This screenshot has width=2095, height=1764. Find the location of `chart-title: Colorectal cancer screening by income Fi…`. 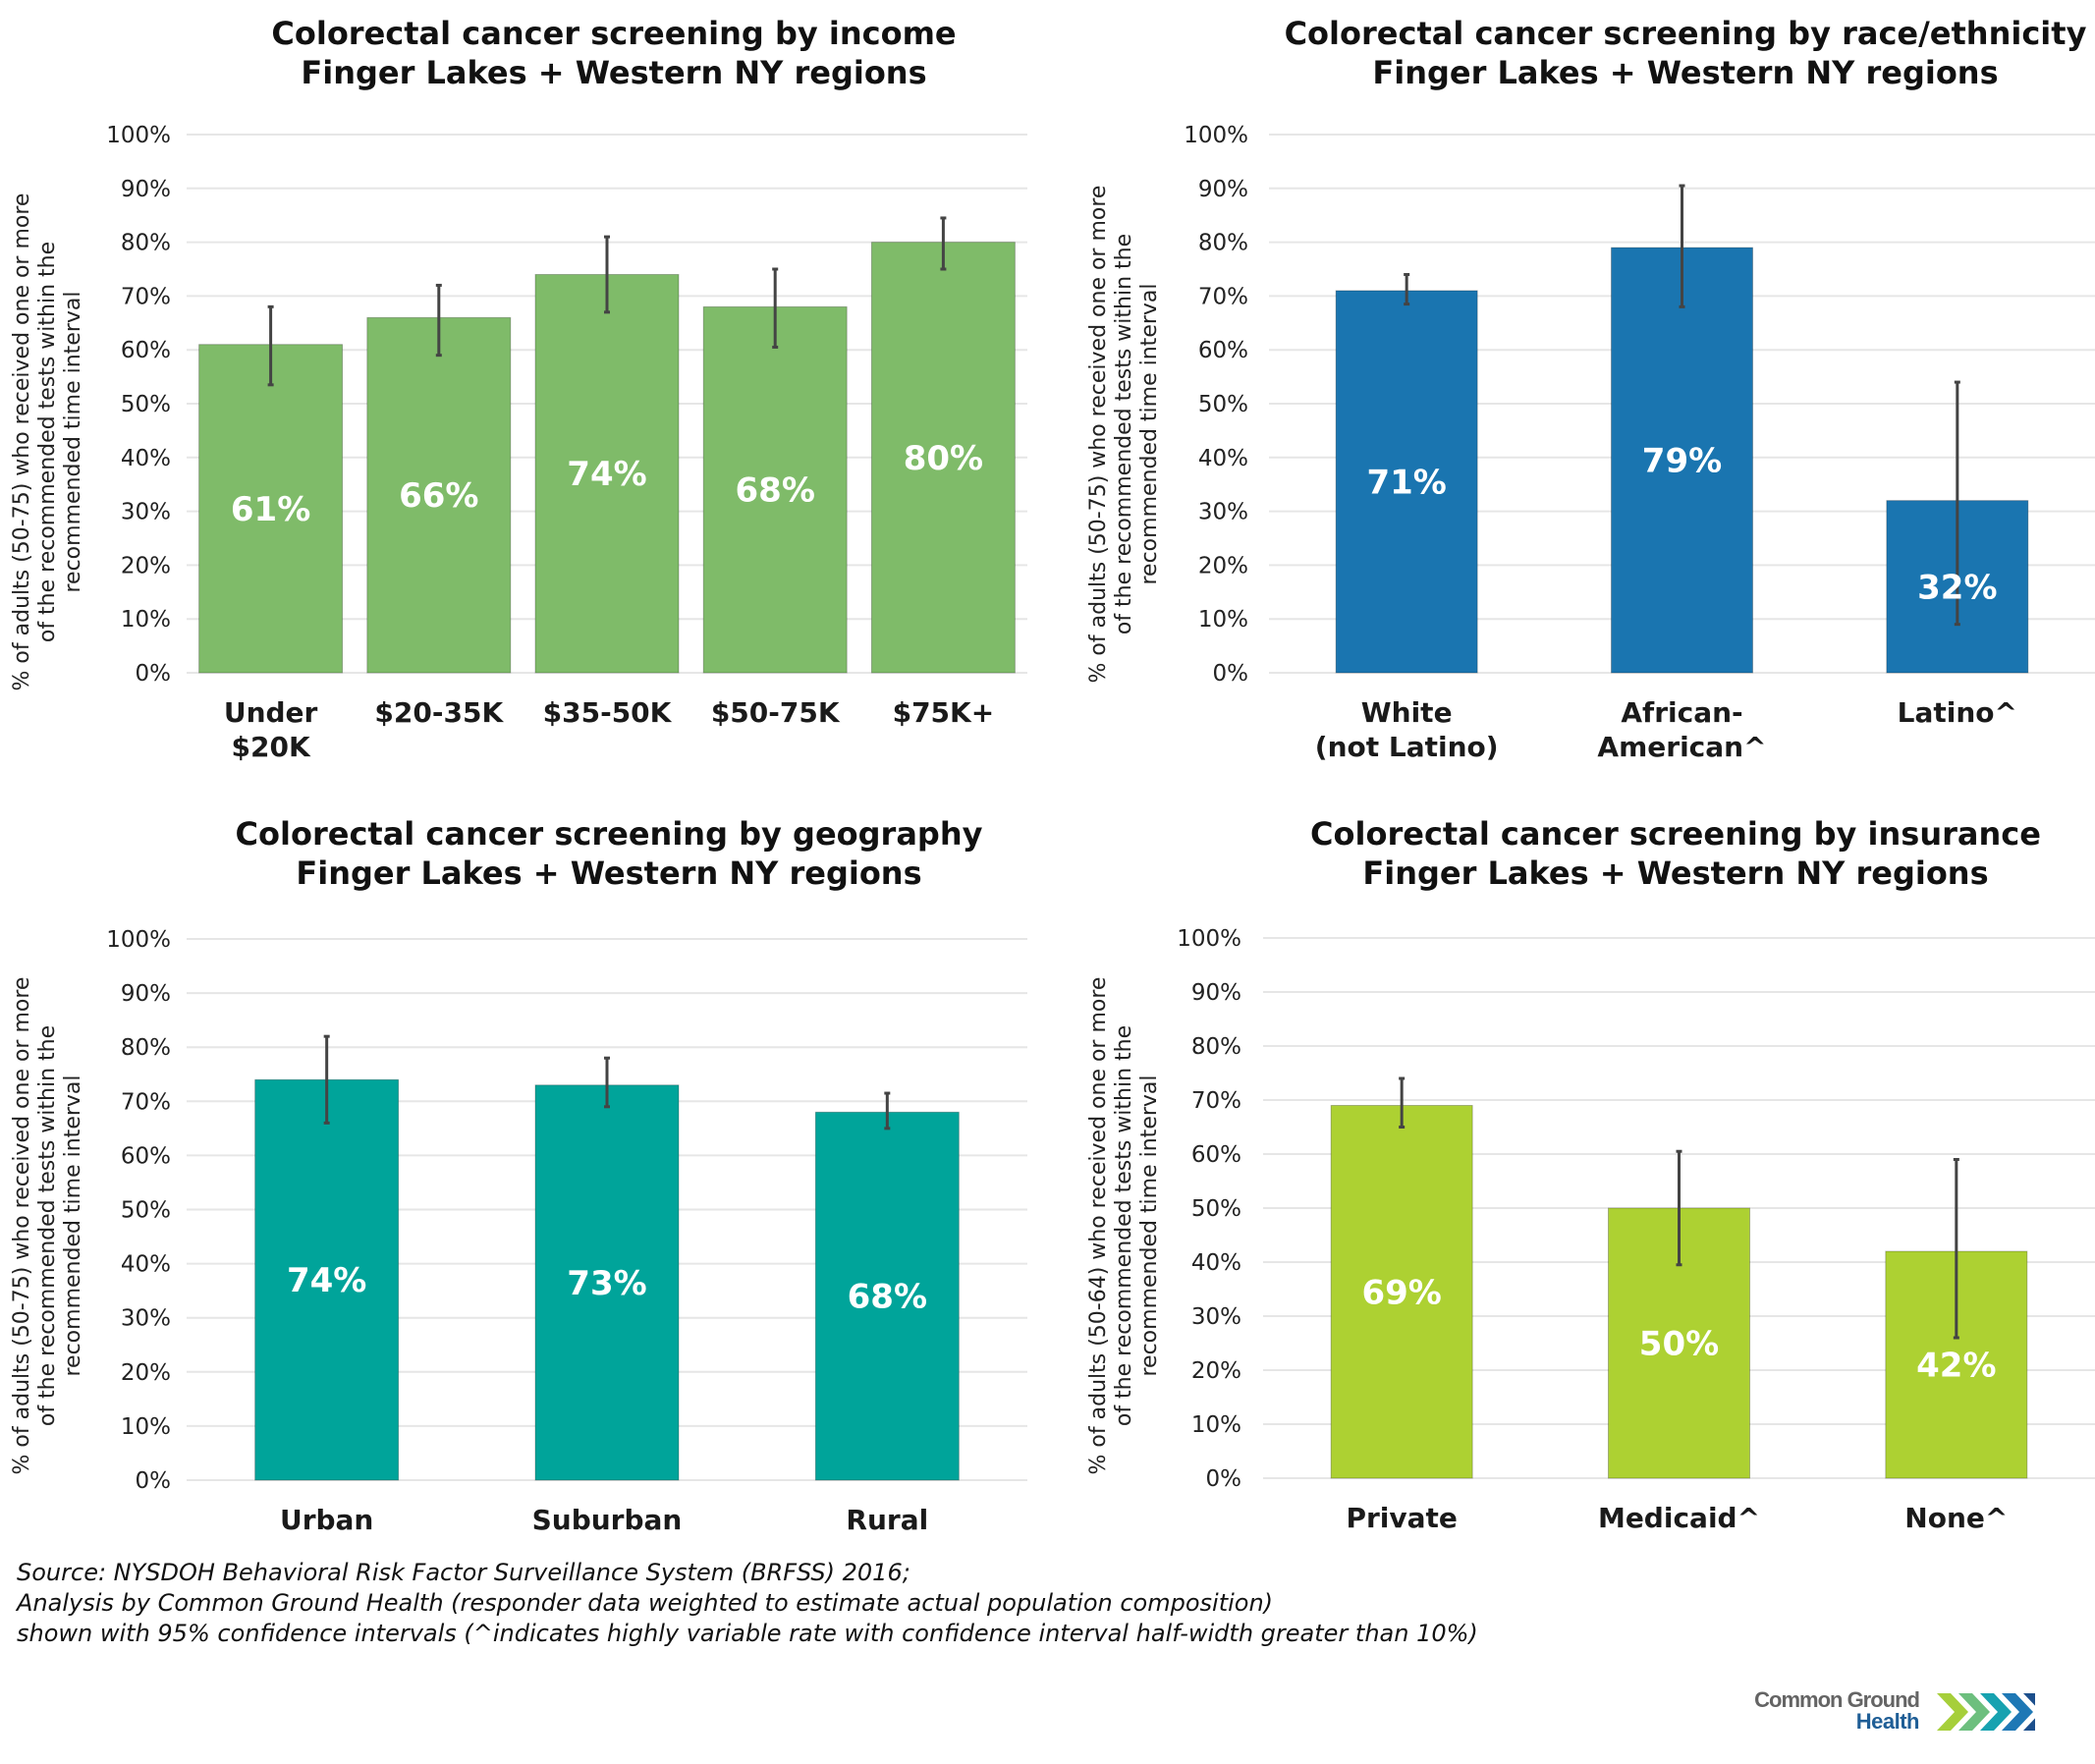

chart-title: Colorectal cancer screening by income Fi… is located at coordinates (614, 53).